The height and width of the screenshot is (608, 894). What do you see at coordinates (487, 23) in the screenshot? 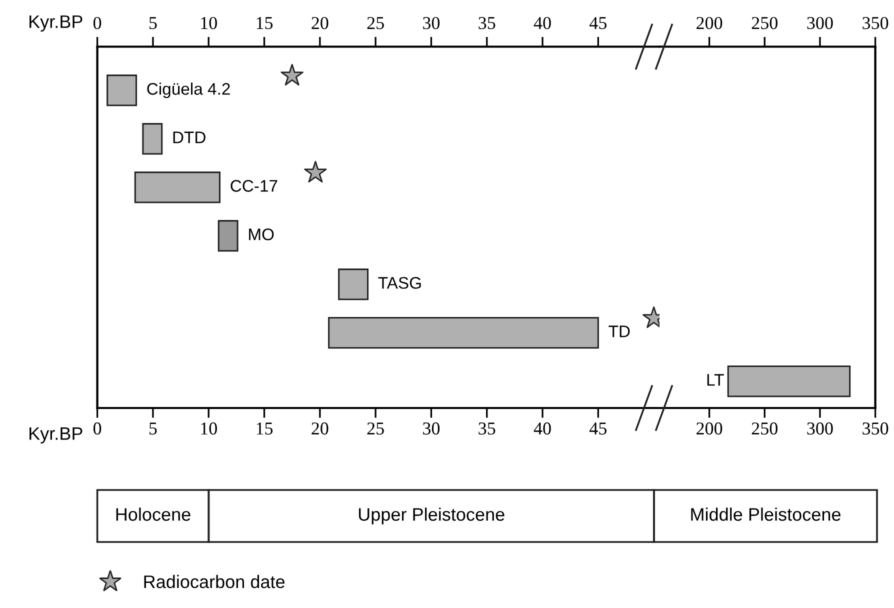
I see `x2-tick-label: 35` at bounding box center [487, 23].